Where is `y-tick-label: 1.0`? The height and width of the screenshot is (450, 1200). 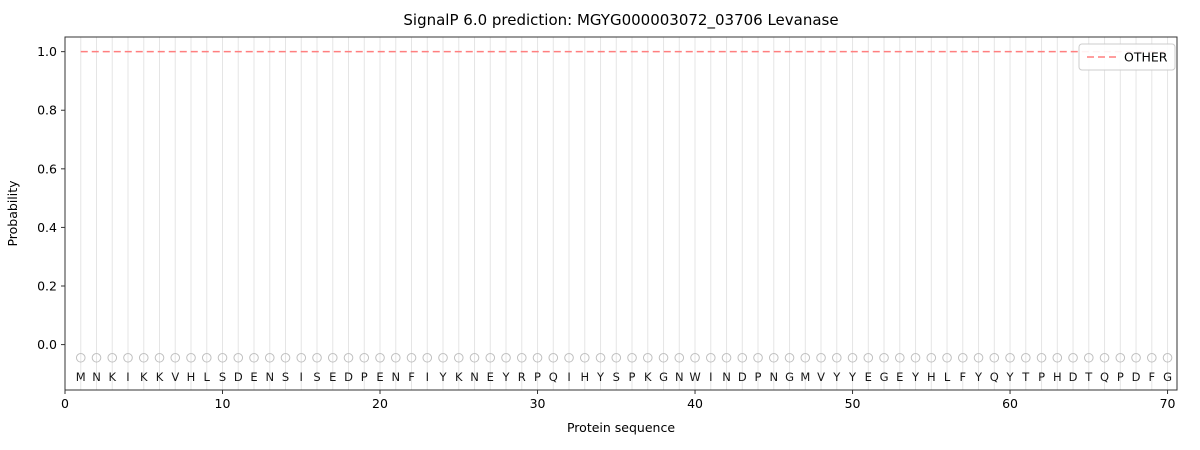
y-tick-label: 1.0 is located at coordinates (47, 51).